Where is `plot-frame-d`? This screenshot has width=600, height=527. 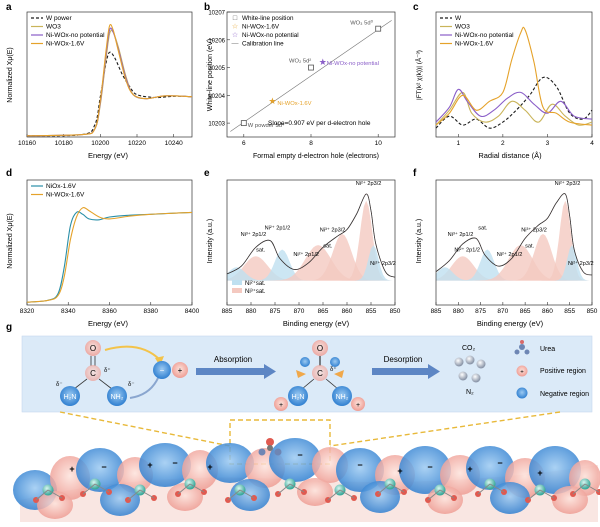 plot-frame-d is located at coordinates (109, 242).